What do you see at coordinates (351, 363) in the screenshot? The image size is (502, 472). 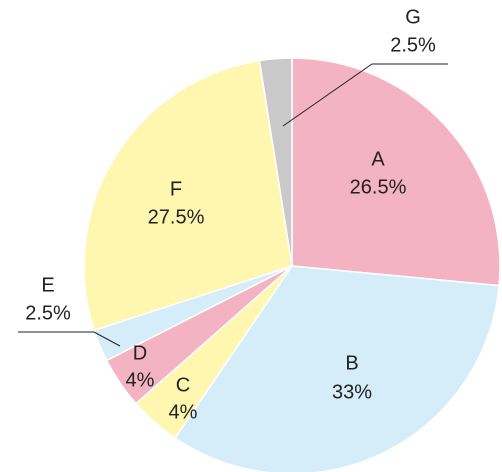 I see `slice-label: B` at bounding box center [351, 363].